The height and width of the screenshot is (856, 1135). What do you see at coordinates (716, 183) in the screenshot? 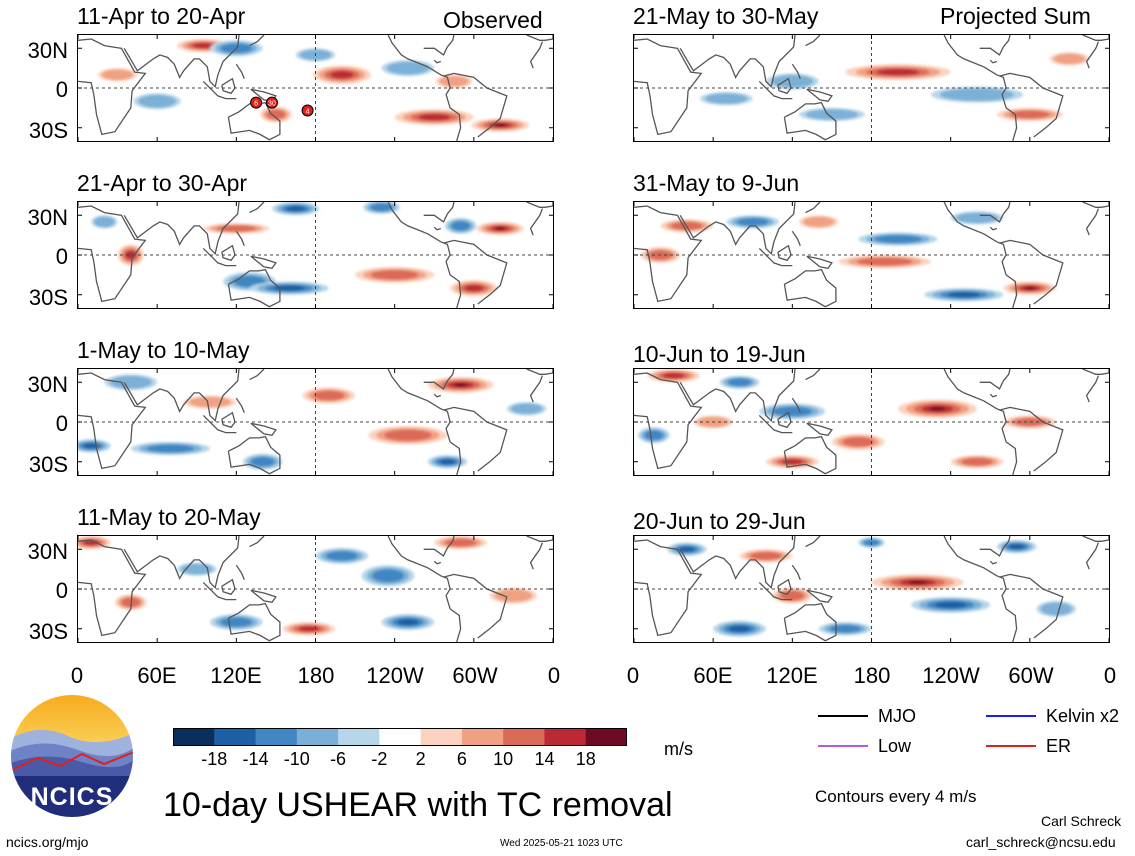
I see `panel-title-r1: 31-May to 9-Jun` at bounding box center [716, 183].